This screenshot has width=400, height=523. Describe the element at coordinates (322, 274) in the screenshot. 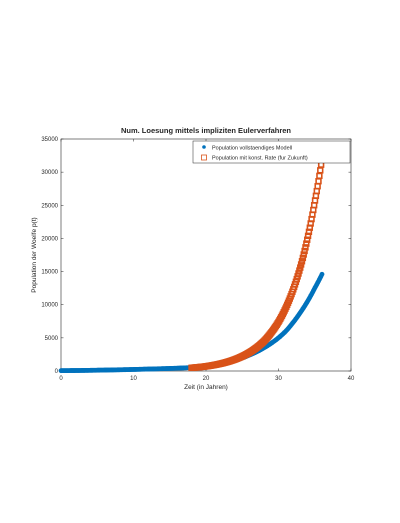

I see `series-1-point` at that location.